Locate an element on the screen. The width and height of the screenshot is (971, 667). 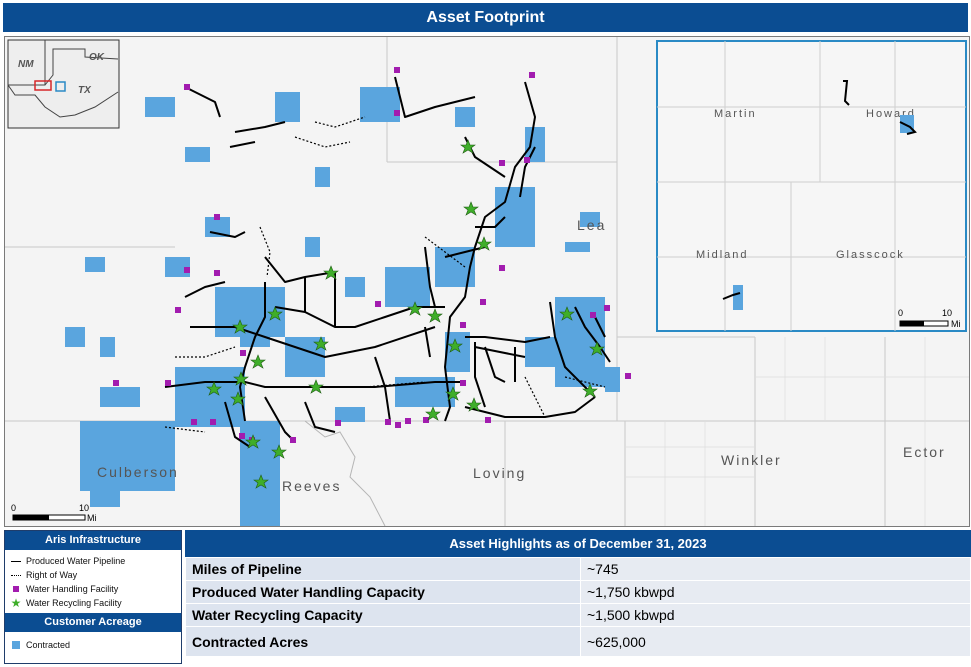
county-label-lea: Lea is located at coordinates (591, 225).